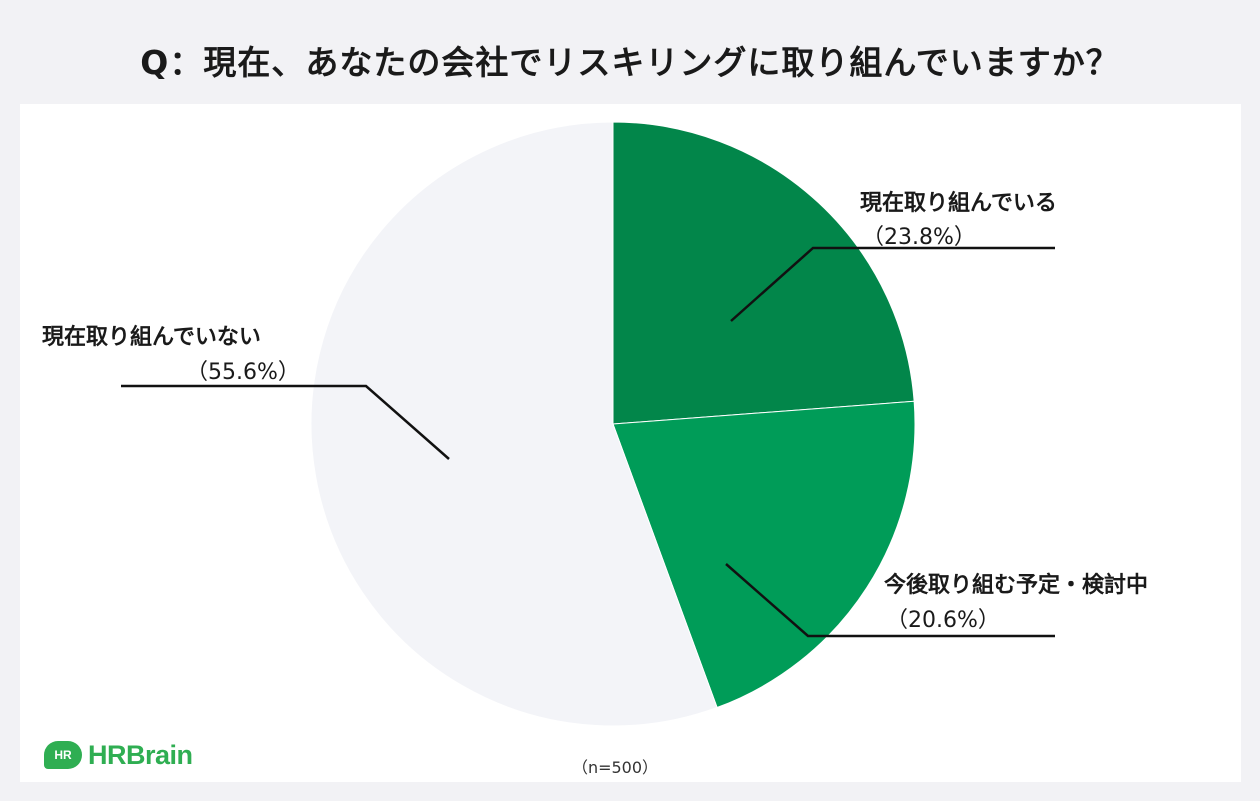 This screenshot has height=801, width=1260. Describe the element at coordinates (958, 203) in the screenshot. I see `slice-label-doing: 現在取り組んでいる` at that location.